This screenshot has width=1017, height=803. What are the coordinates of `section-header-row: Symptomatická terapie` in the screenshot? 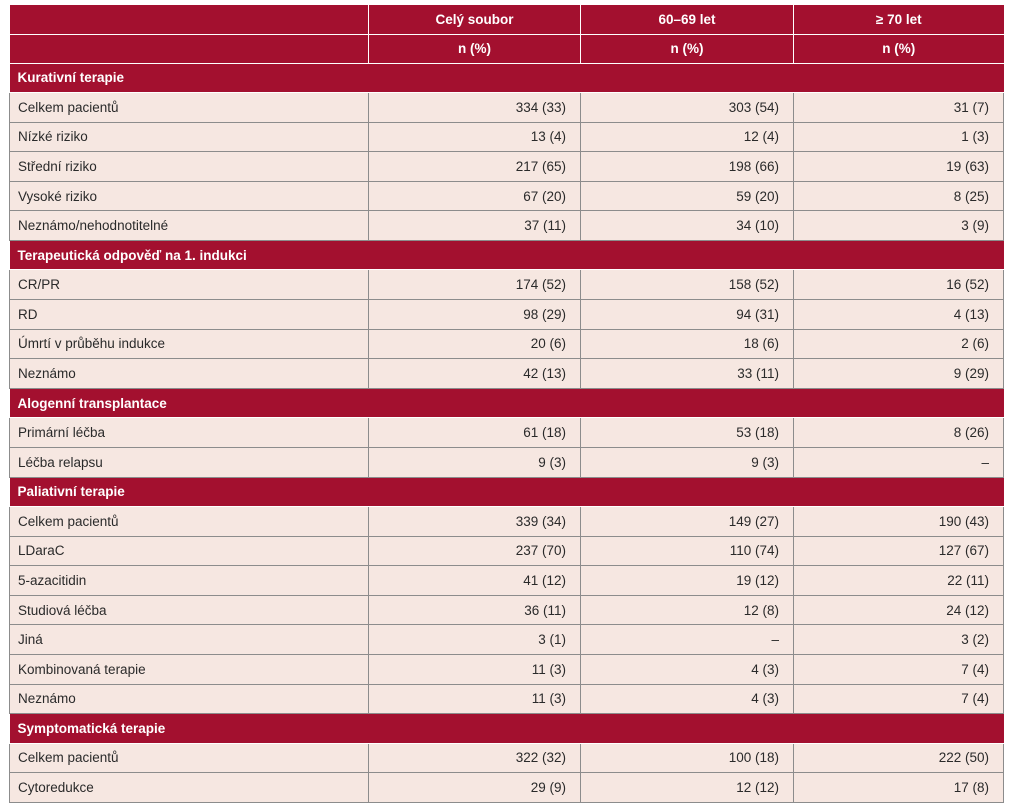 It's located at (506, 728).